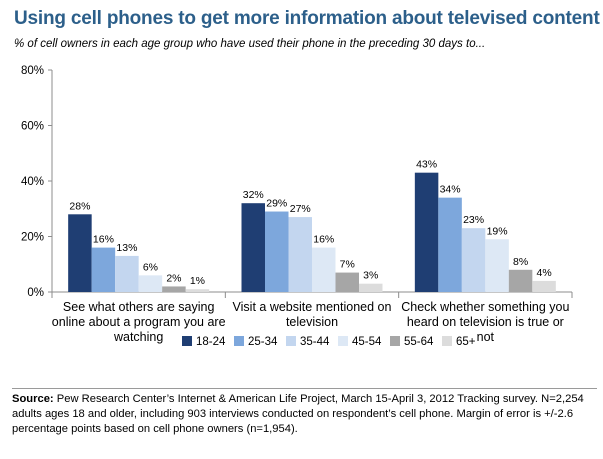 This screenshot has height=459, width=603. What do you see at coordinates (486, 337) in the screenshot?
I see `x-category-label: not` at bounding box center [486, 337].